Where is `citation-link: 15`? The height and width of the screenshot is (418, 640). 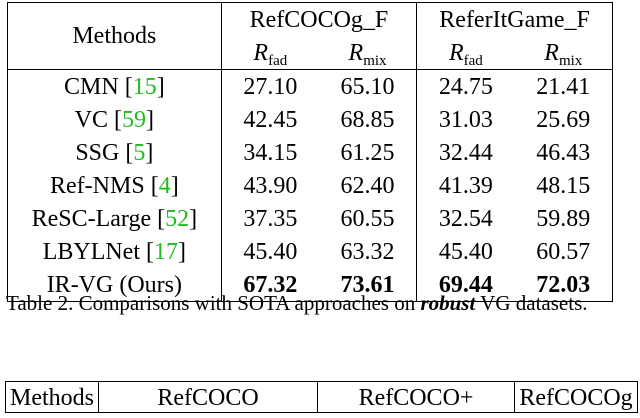
citation-link: 15 is located at coordinates (144, 86).